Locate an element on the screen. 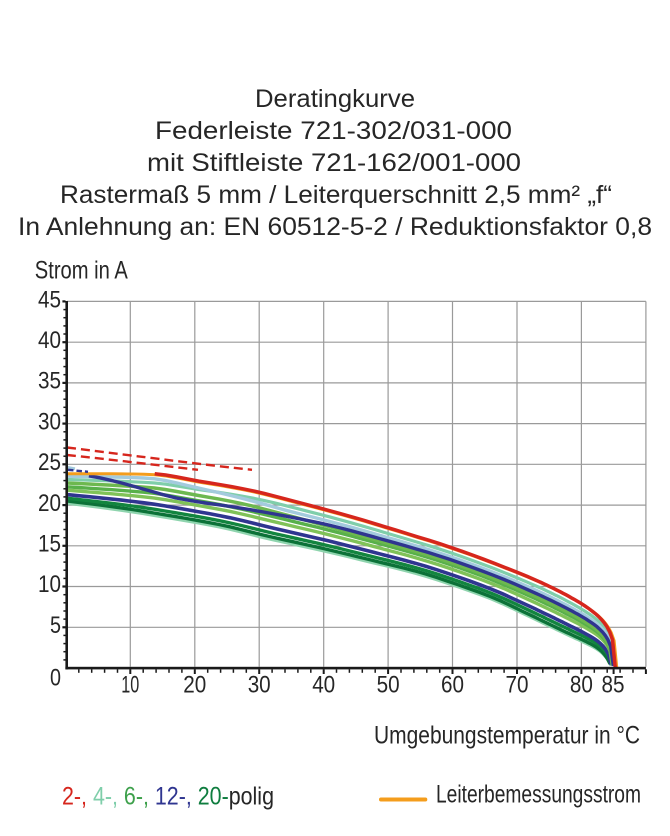  svg-text: 85 is located at coordinates (613, 685).